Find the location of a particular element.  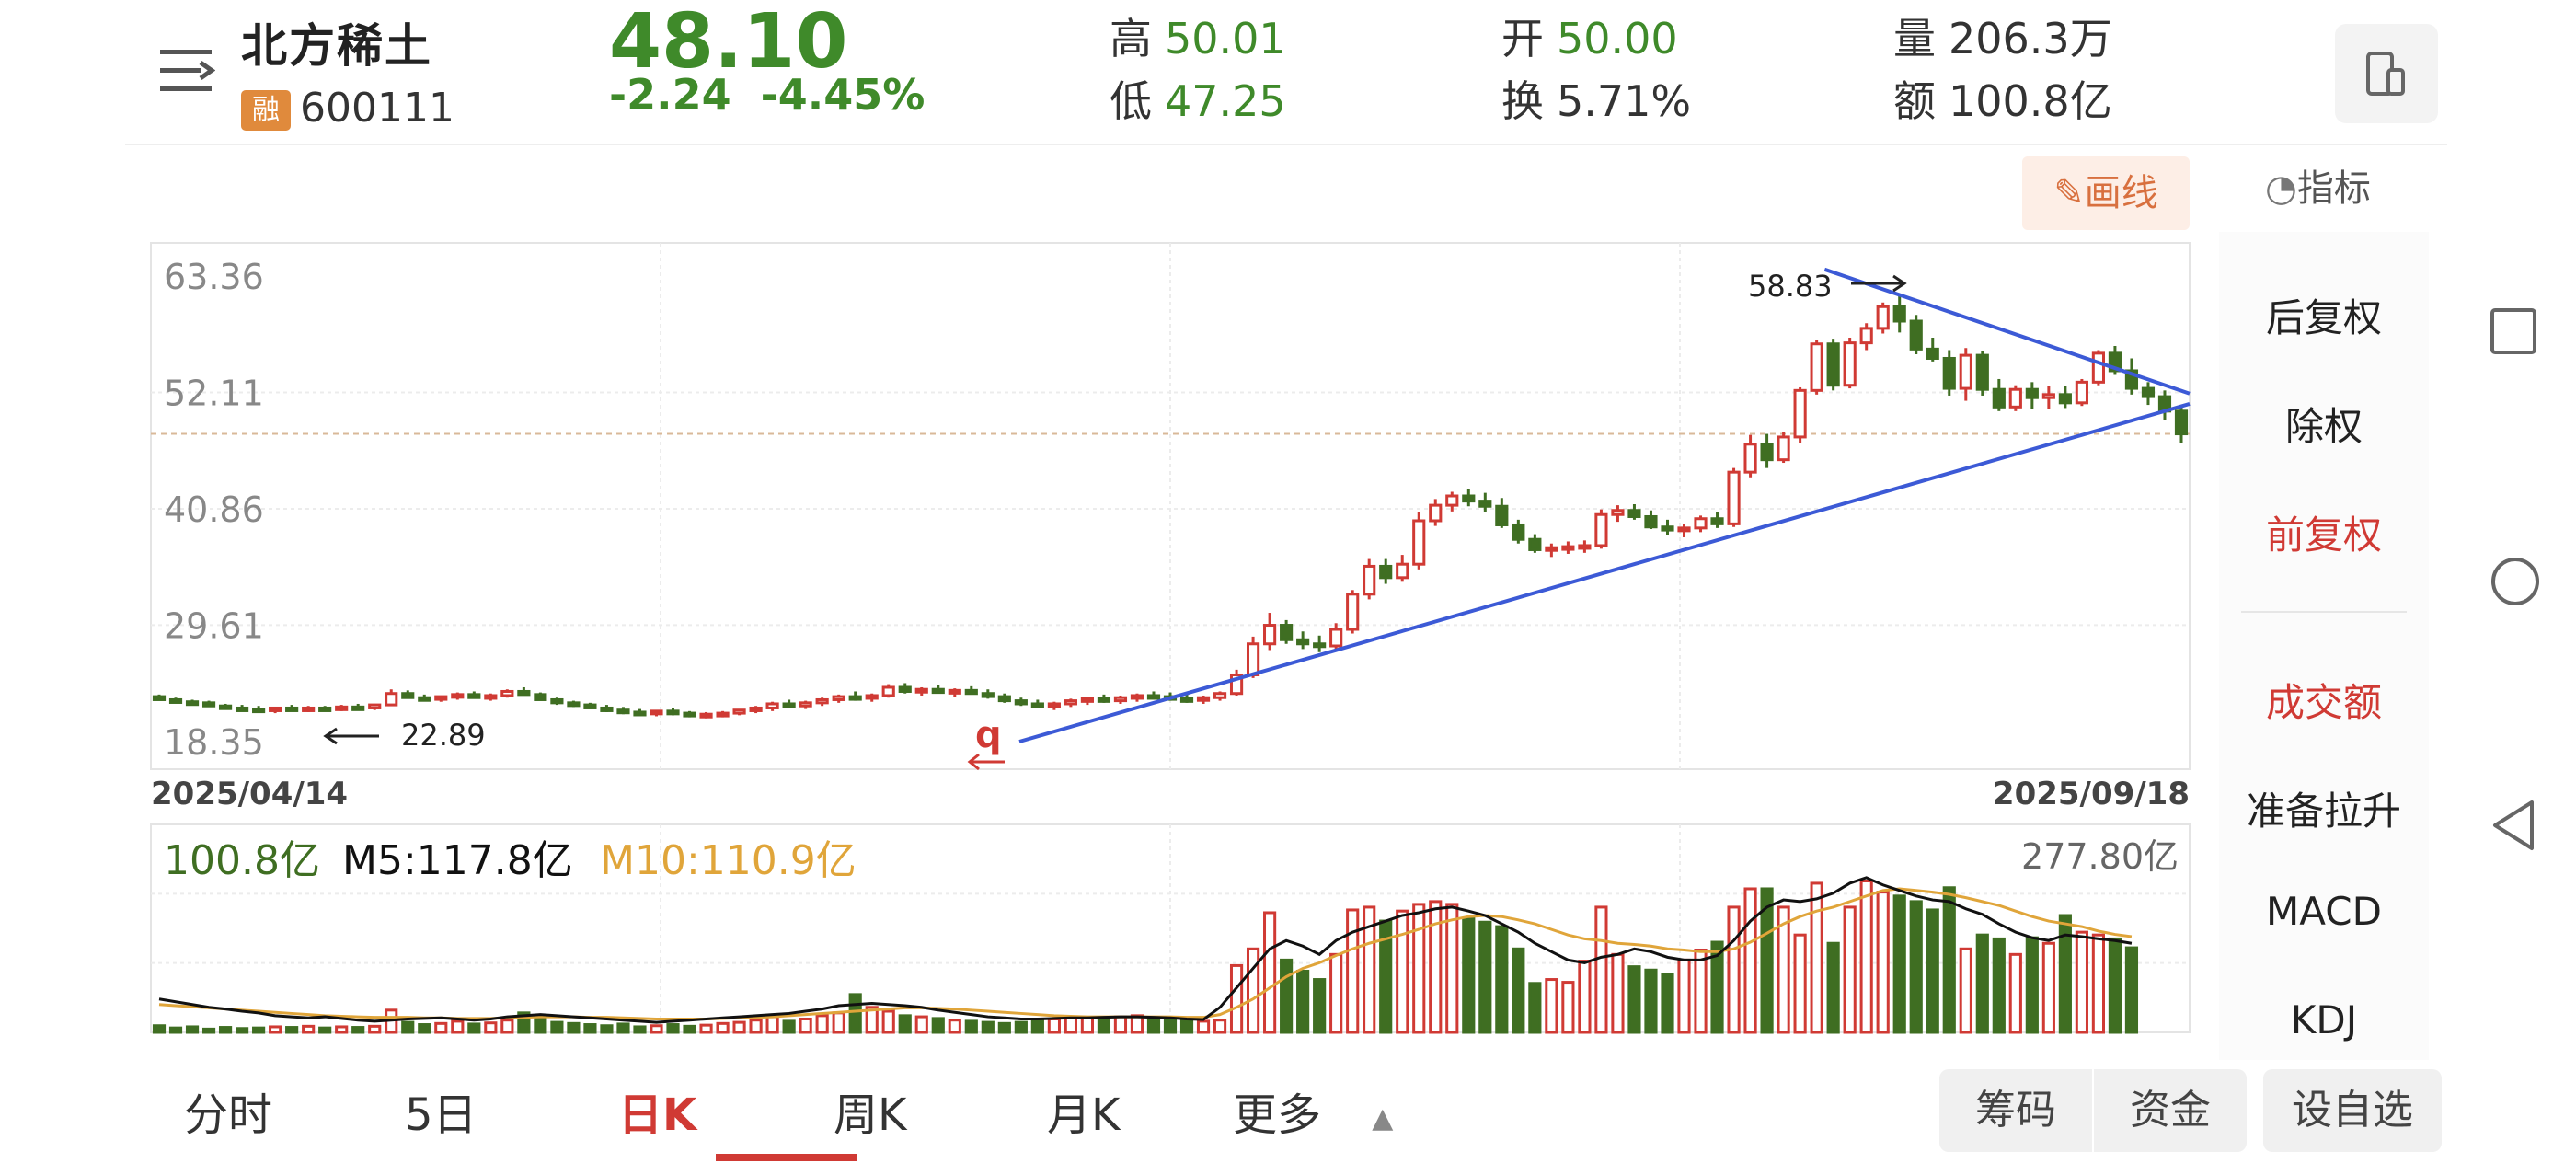

home-icon is located at coordinates (2515, 581).